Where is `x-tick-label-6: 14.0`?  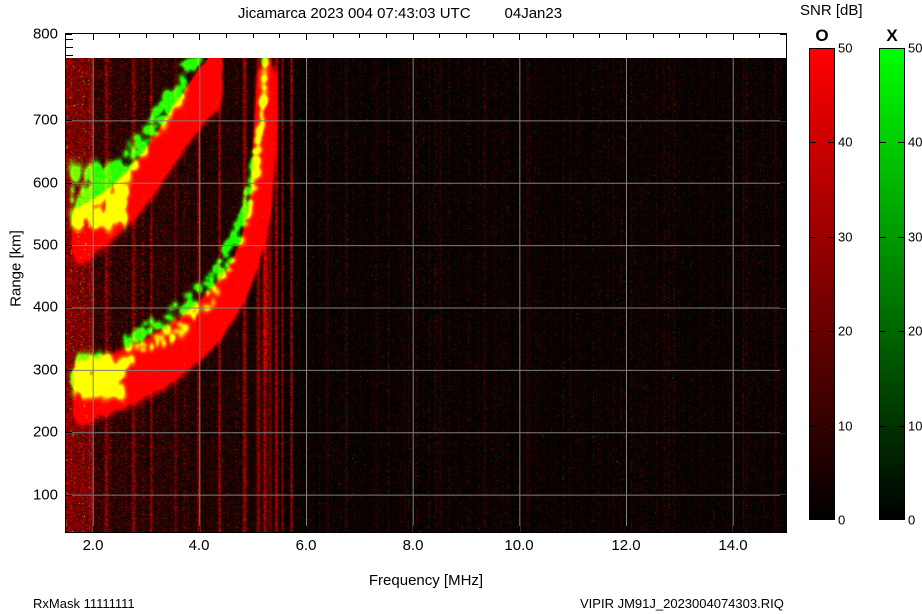 x-tick-label-6: 14.0 is located at coordinates (733, 545).